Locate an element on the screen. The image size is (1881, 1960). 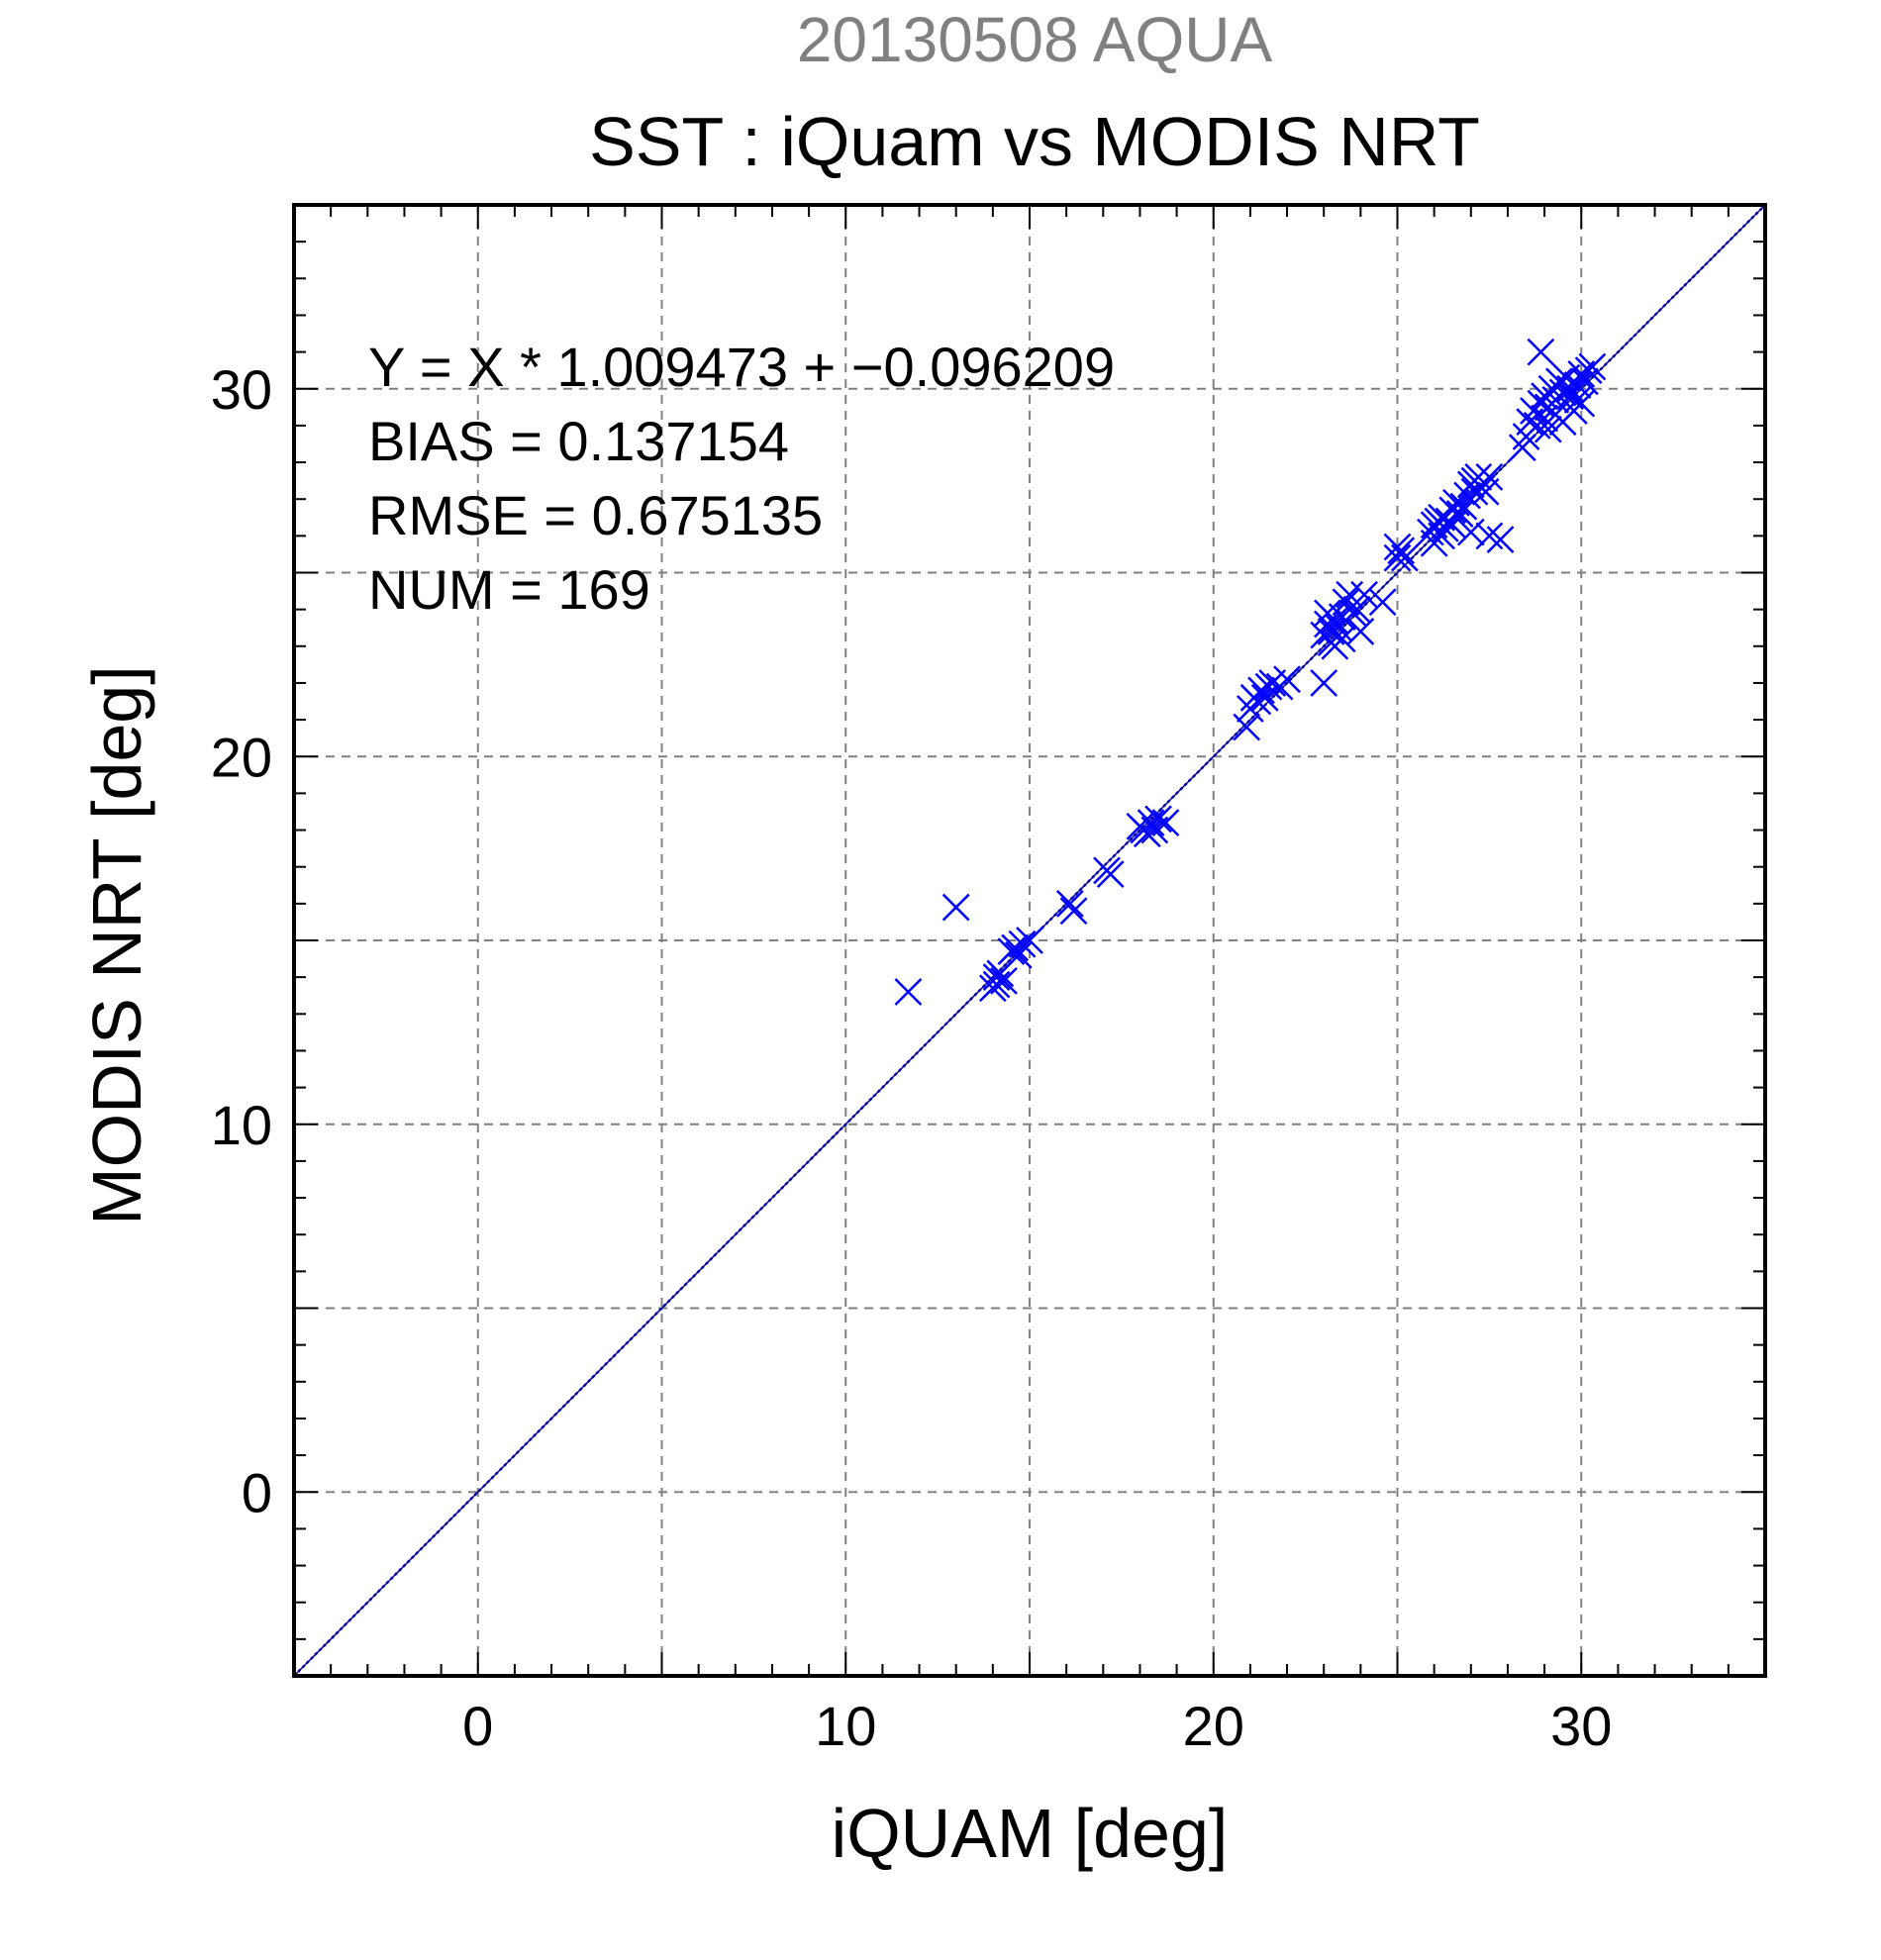
y-tick-label: 30 is located at coordinates (242, 389).